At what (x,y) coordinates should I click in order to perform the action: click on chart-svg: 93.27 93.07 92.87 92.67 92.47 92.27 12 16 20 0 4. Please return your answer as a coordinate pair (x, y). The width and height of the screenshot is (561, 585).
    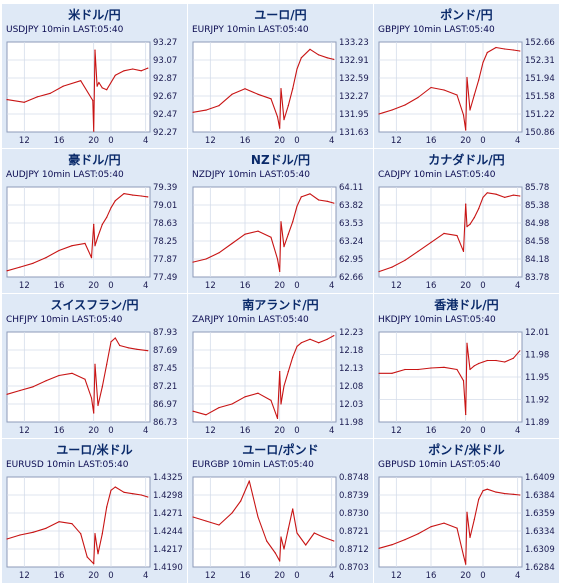
    Looking at the image, I should click on (91, 92).